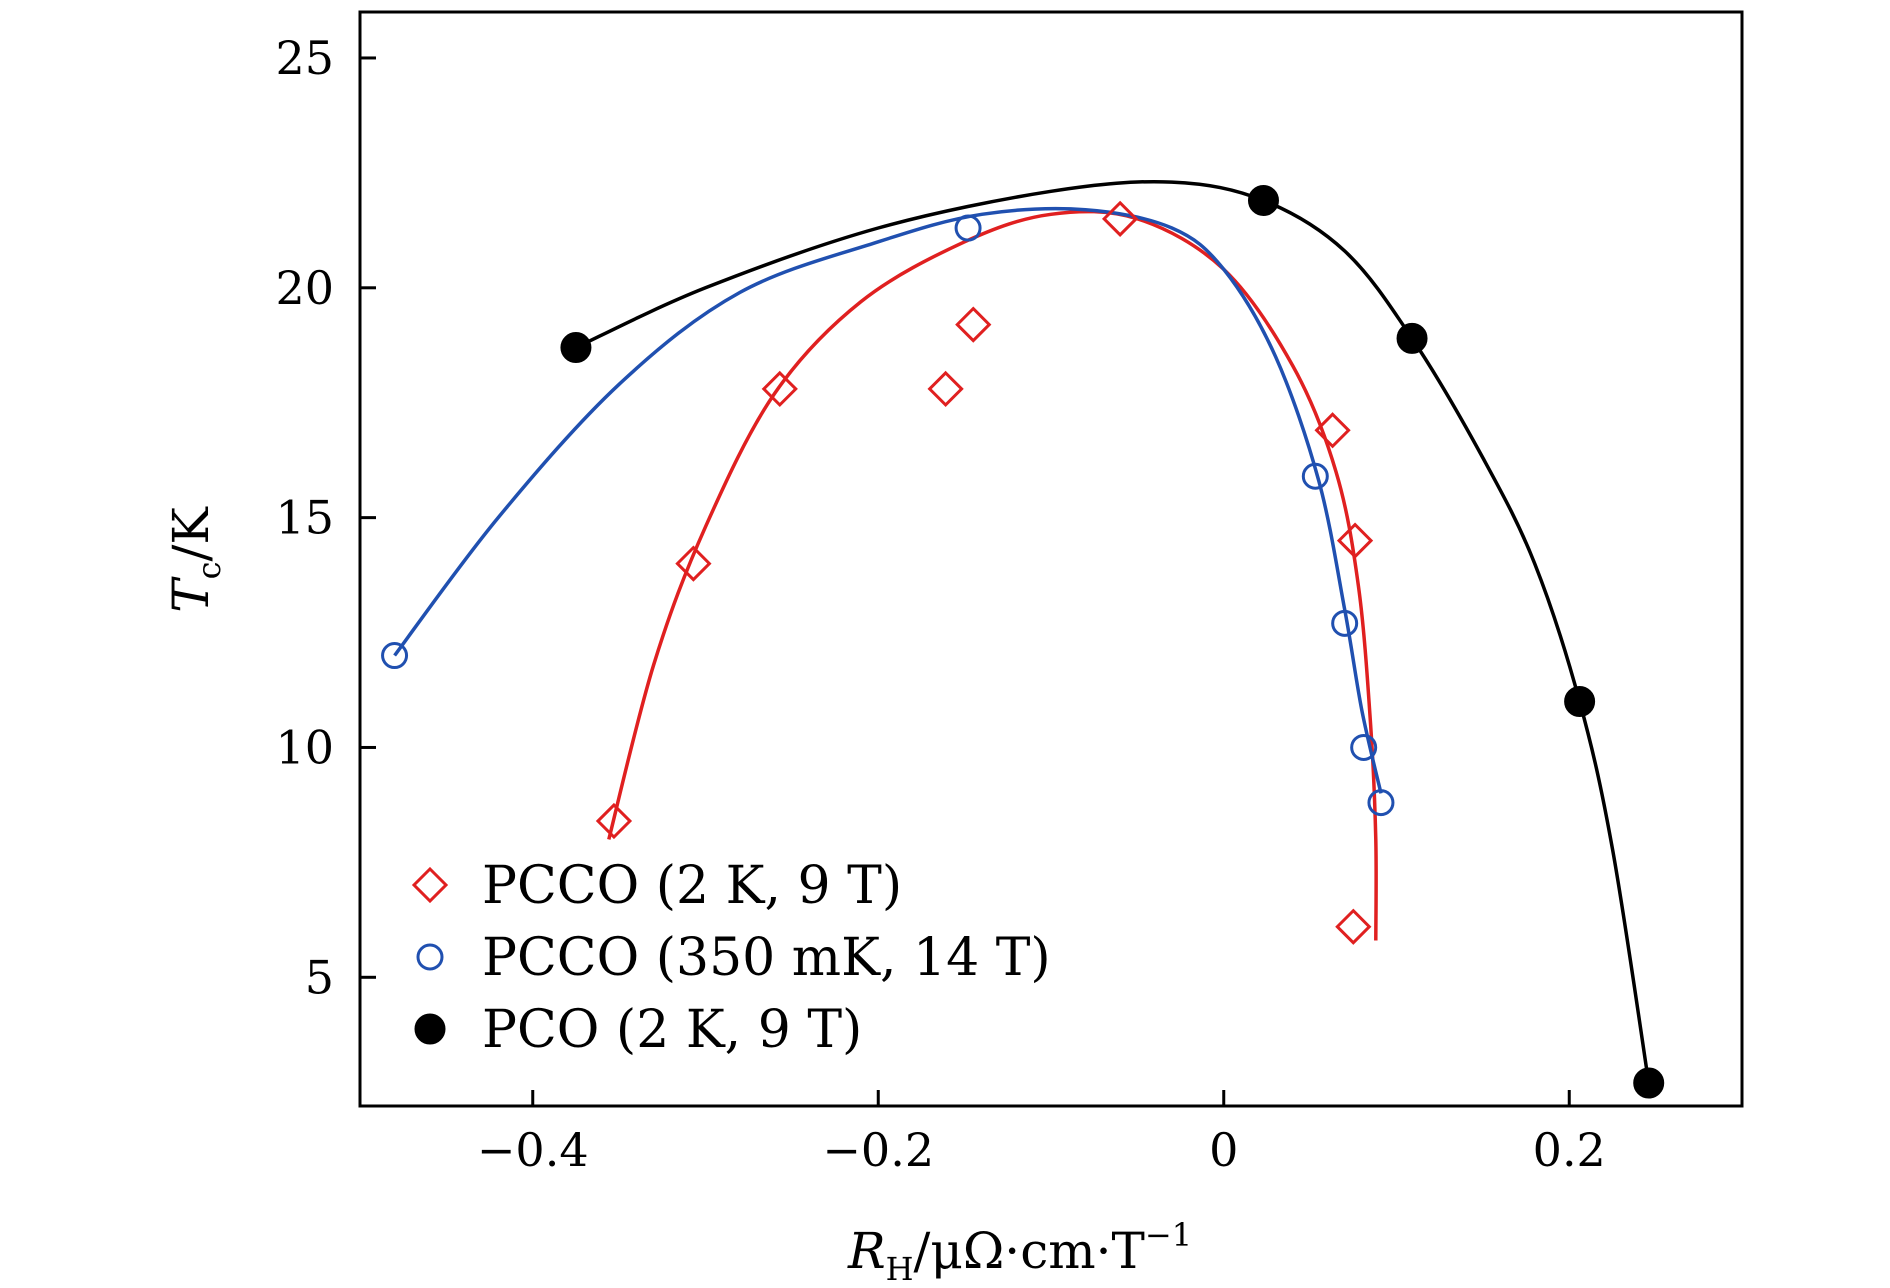 The image size is (1890, 1288). What do you see at coordinates (319, 977) in the screenshot?
I see `y-tick-label: 5` at bounding box center [319, 977].